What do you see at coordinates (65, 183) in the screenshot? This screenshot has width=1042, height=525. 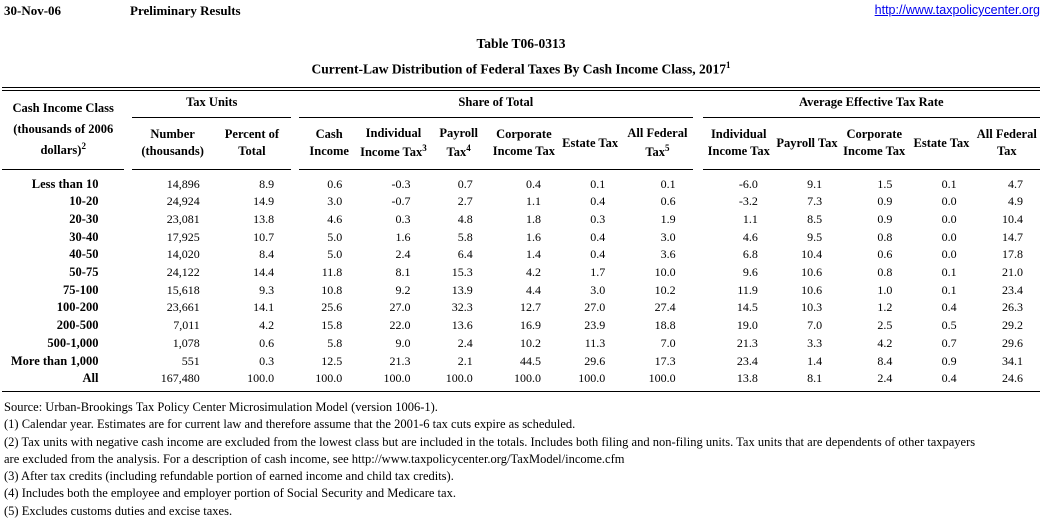 I see `row-label: Less than 10` at bounding box center [65, 183].